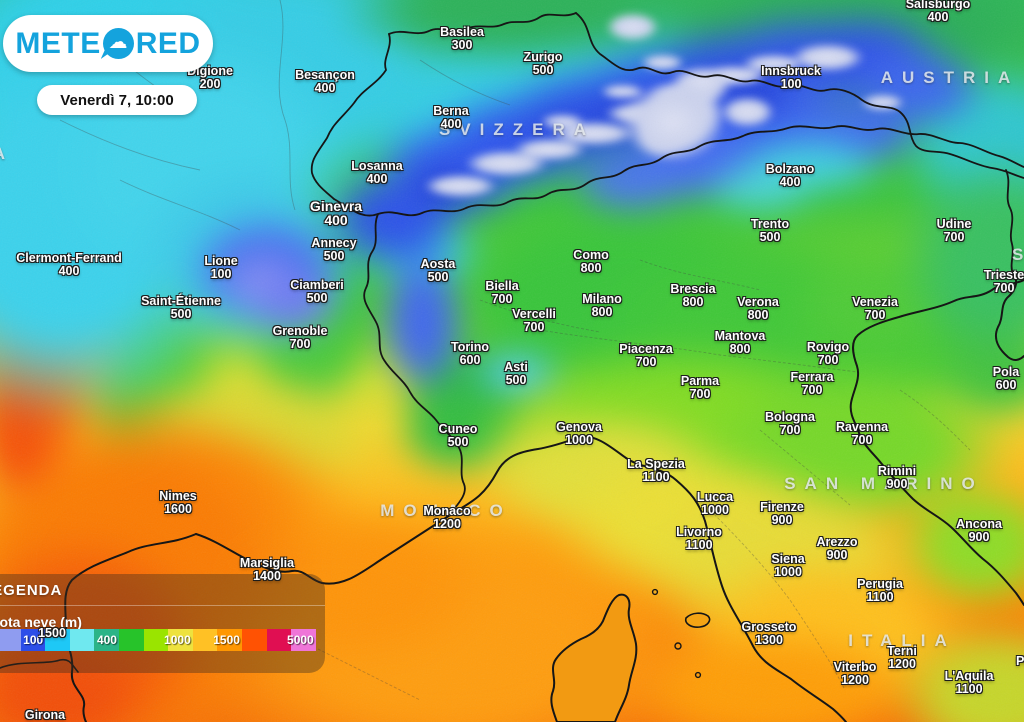 The image size is (1024, 722). What do you see at coordinates (862, 434) in the screenshot?
I see `city-label-ravenna: Ravenna 700` at bounding box center [862, 434].